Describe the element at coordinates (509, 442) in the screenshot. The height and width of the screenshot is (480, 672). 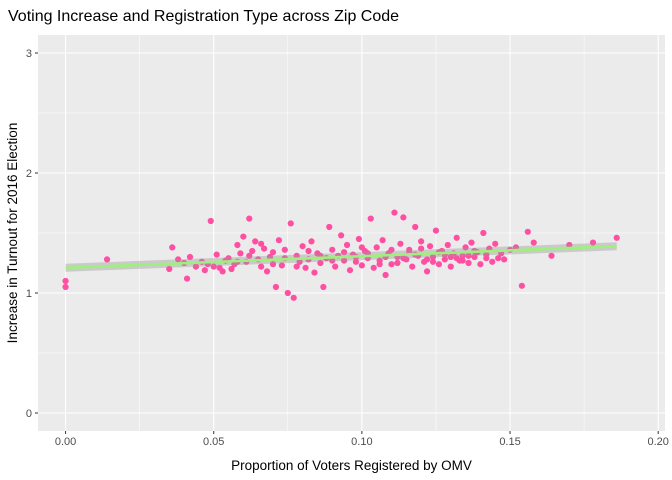
I see `x-tick-label: 0.15` at that location.